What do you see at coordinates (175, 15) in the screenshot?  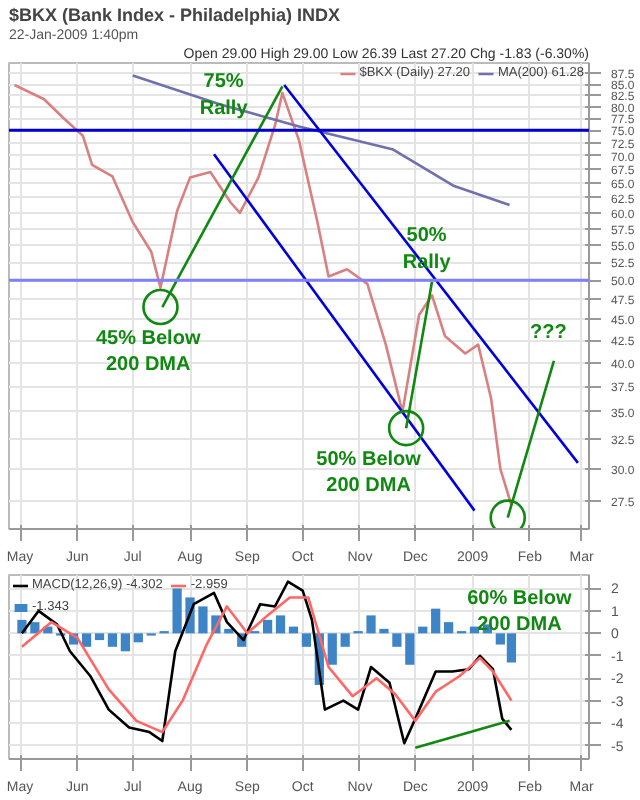 I see `chart-title: $BKX (Bank Index - Philadelphia) INDX` at bounding box center [175, 15].